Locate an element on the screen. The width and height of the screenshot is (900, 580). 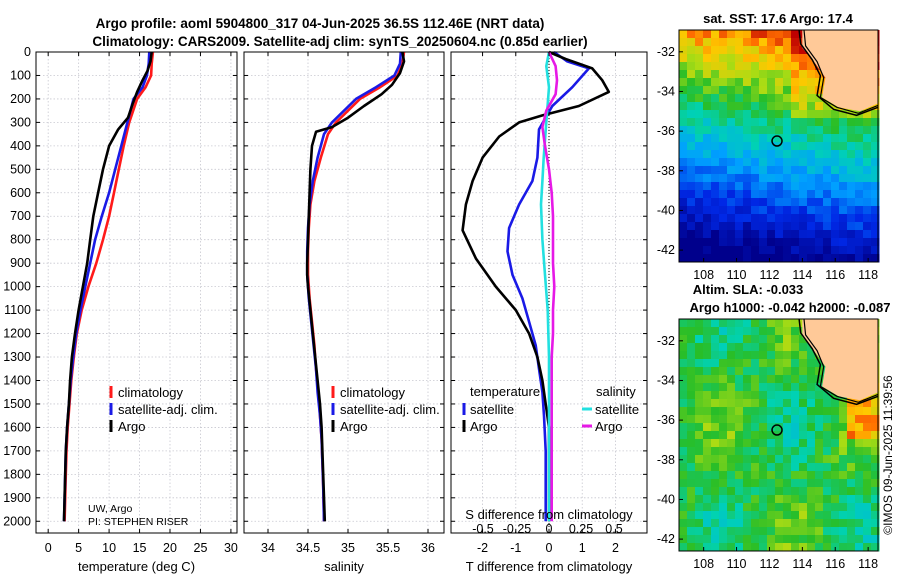
y-tick-label: 1900 is located at coordinates (17, 498).